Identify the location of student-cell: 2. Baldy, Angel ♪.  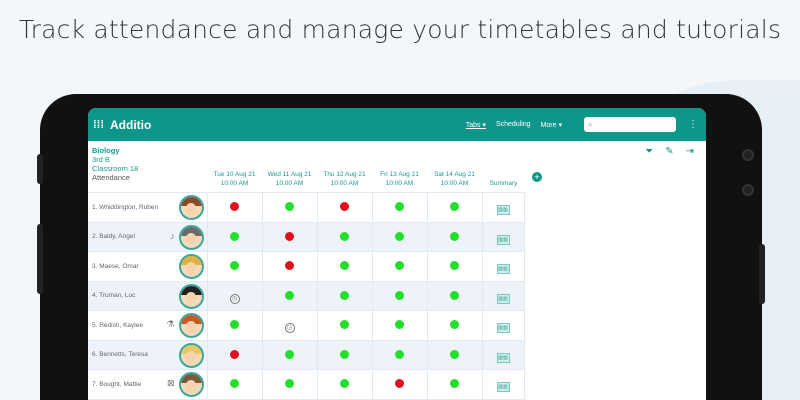
(148, 236).